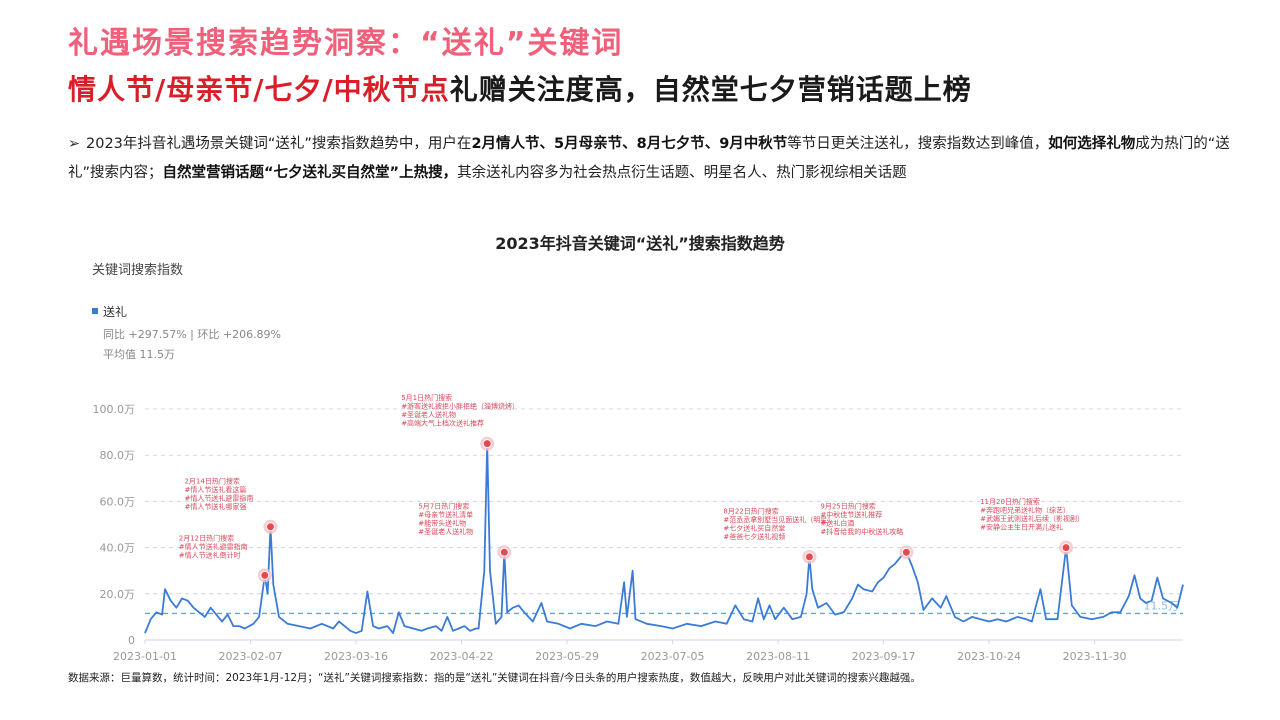  I want to click on annotation-text: #爸爸七夕送礼视频, so click(754, 536).